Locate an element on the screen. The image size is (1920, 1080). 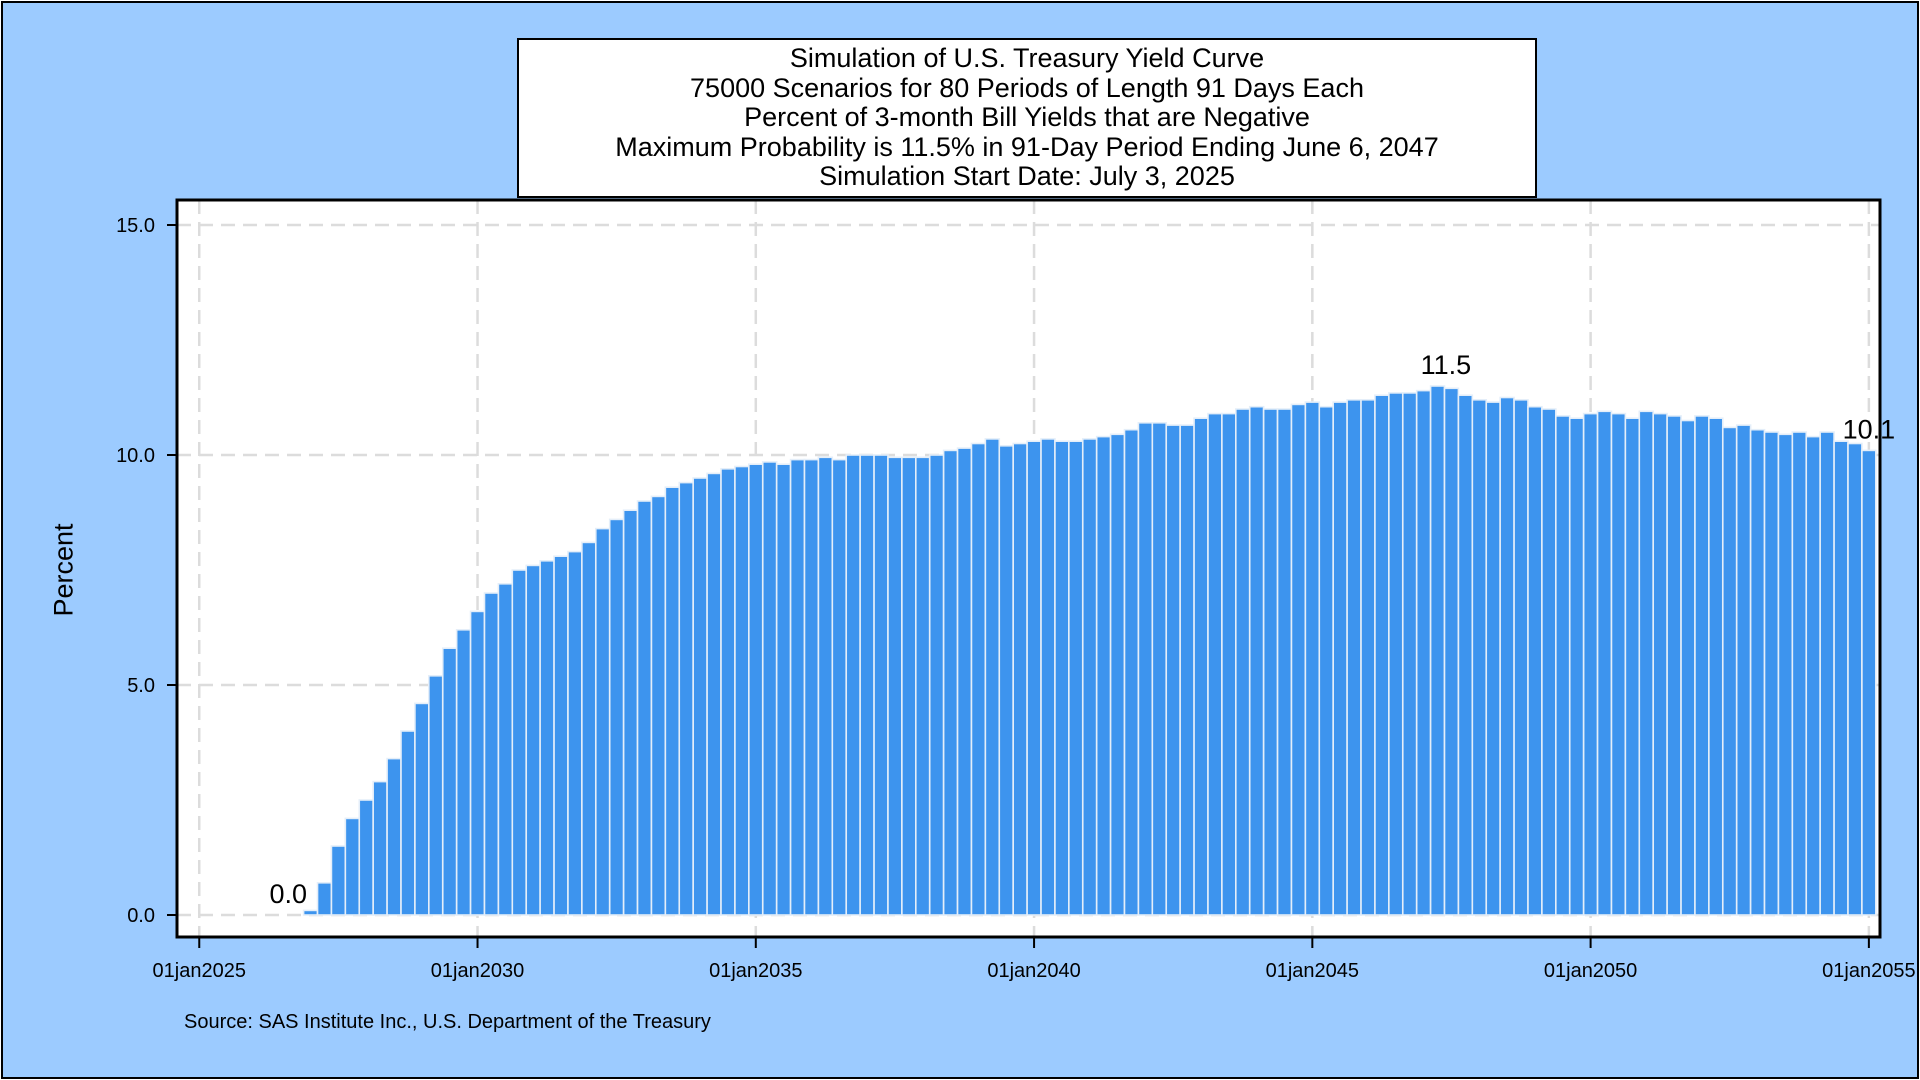
x-tick-label: 01jan2050 is located at coordinates (1590, 971).